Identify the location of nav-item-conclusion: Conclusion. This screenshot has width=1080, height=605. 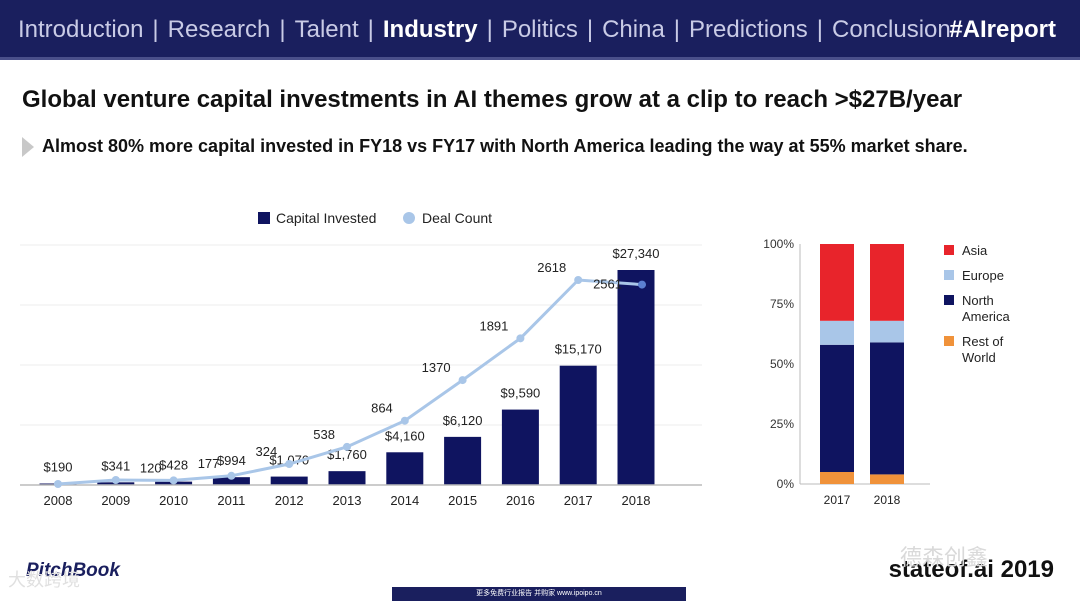
(891, 29).